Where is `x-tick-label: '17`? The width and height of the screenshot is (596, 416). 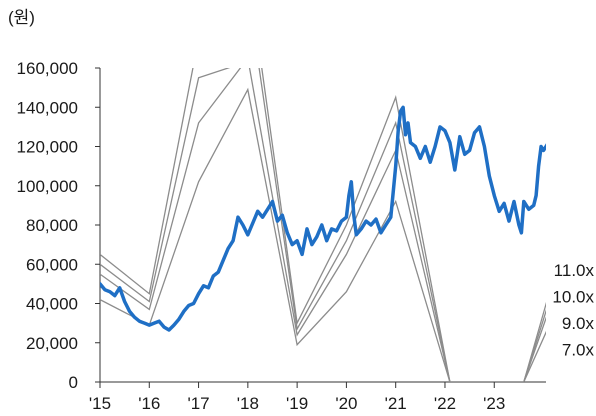
x-tick-label: '17 is located at coordinates (198, 403).